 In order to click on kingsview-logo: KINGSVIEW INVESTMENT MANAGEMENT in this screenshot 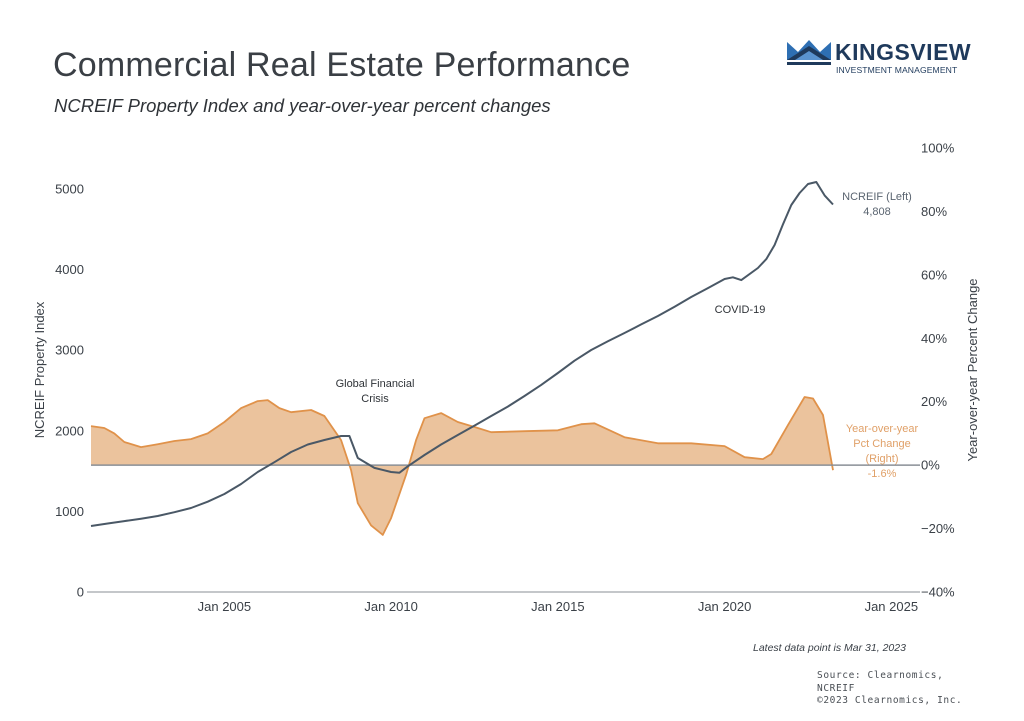, I will do `click(879, 58)`.